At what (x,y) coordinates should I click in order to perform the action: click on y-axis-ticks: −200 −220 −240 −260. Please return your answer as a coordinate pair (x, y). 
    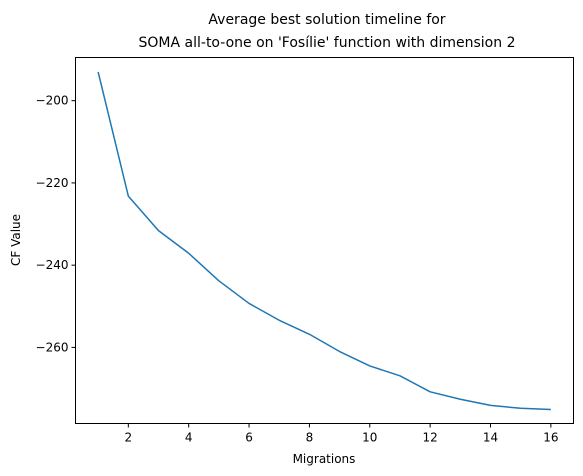
    Looking at the image, I should click on (56, 224).